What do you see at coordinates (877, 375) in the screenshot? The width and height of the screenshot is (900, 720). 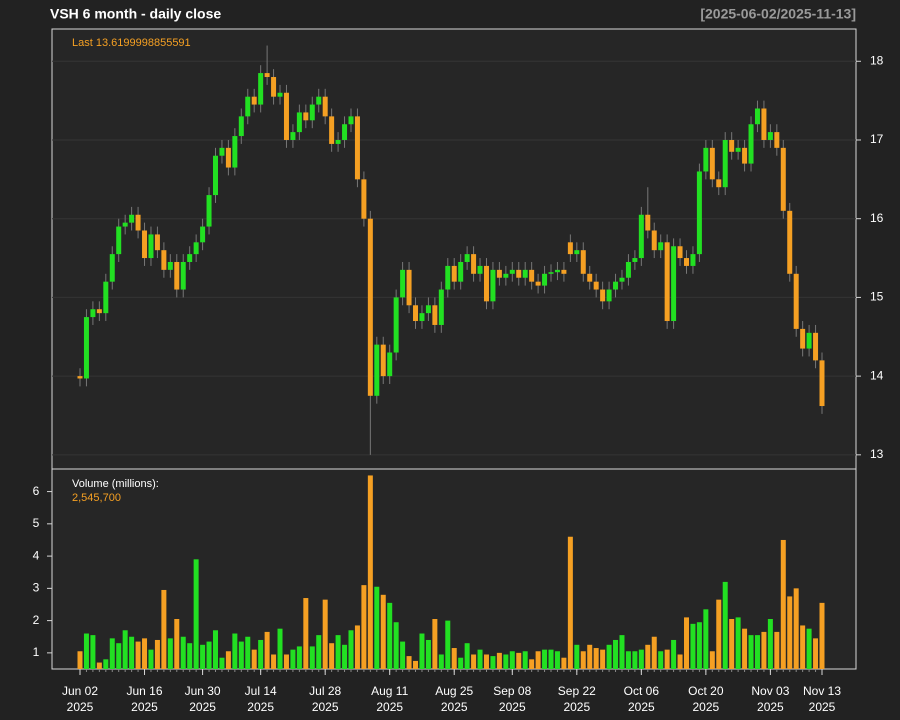 I see `y-tick-label: 14` at bounding box center [877, 375].